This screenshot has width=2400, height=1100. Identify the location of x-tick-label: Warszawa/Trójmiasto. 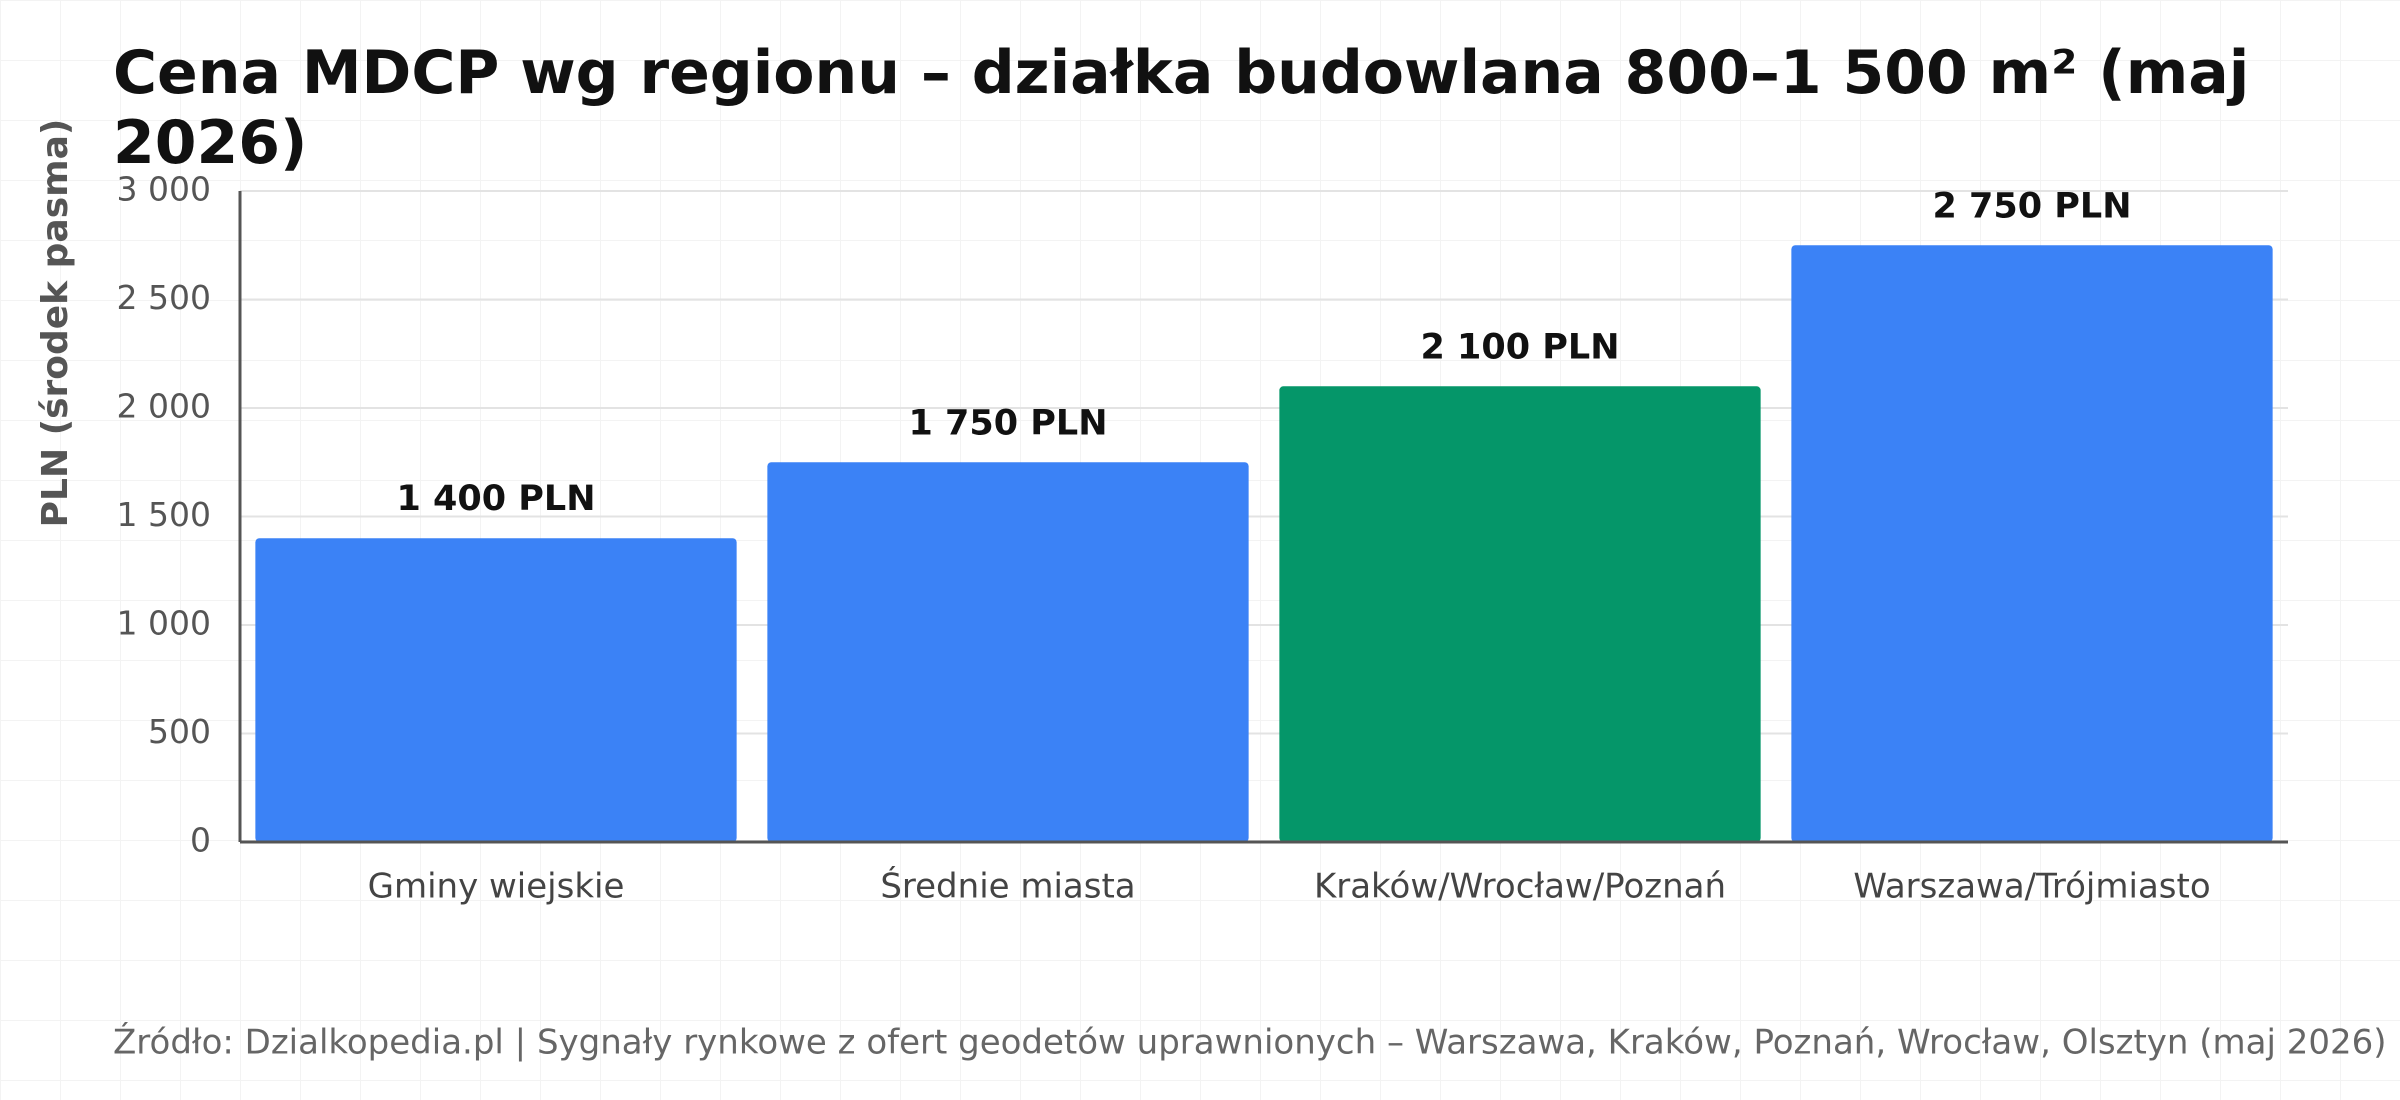
(2031, 887).